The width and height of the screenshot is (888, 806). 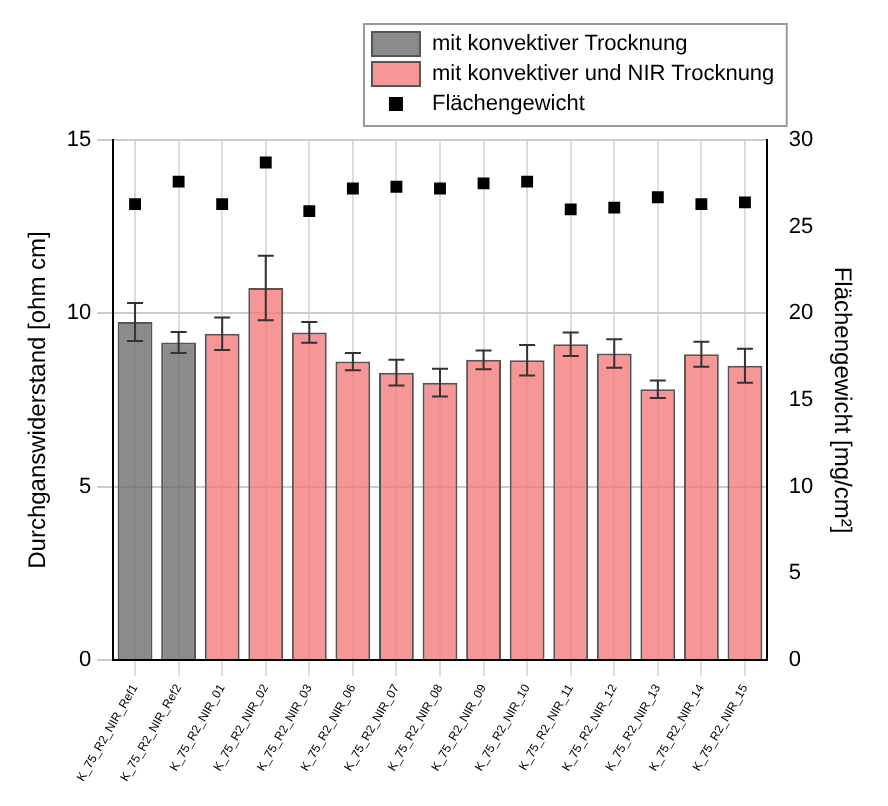 I want to click on y2-tick-label: 15, so click(x=801, y=400).